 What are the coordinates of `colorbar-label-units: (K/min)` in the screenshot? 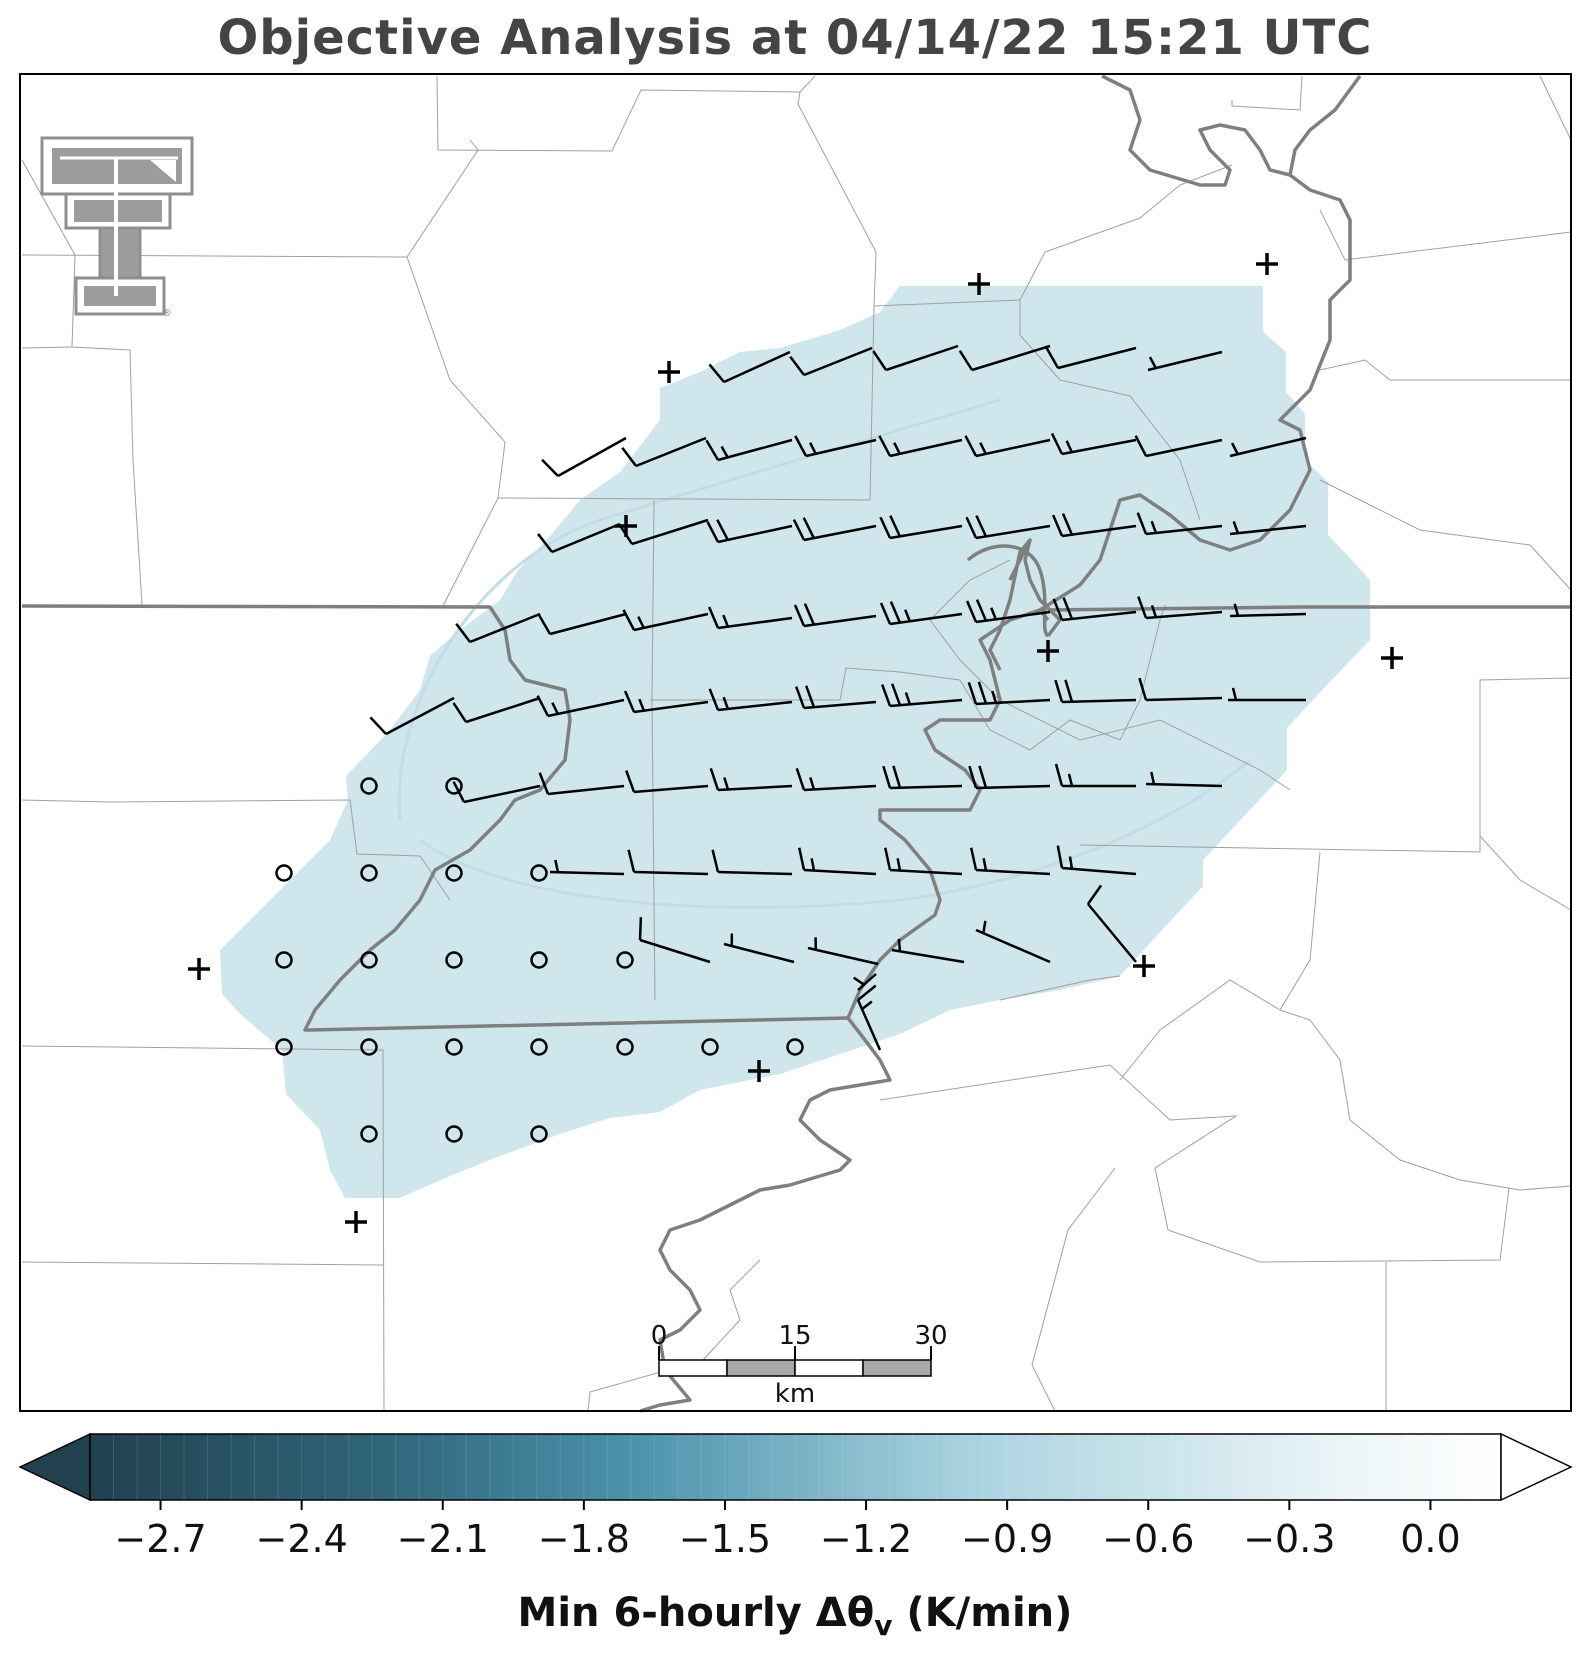 It's located at (989, 1613).